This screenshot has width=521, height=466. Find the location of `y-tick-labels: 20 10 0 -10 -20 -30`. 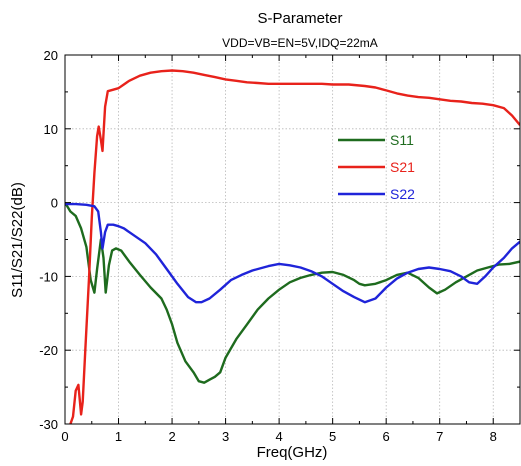

y-tick-labels: 20 10 0 -10 -20 -30 is located at coordinates (48, 240).